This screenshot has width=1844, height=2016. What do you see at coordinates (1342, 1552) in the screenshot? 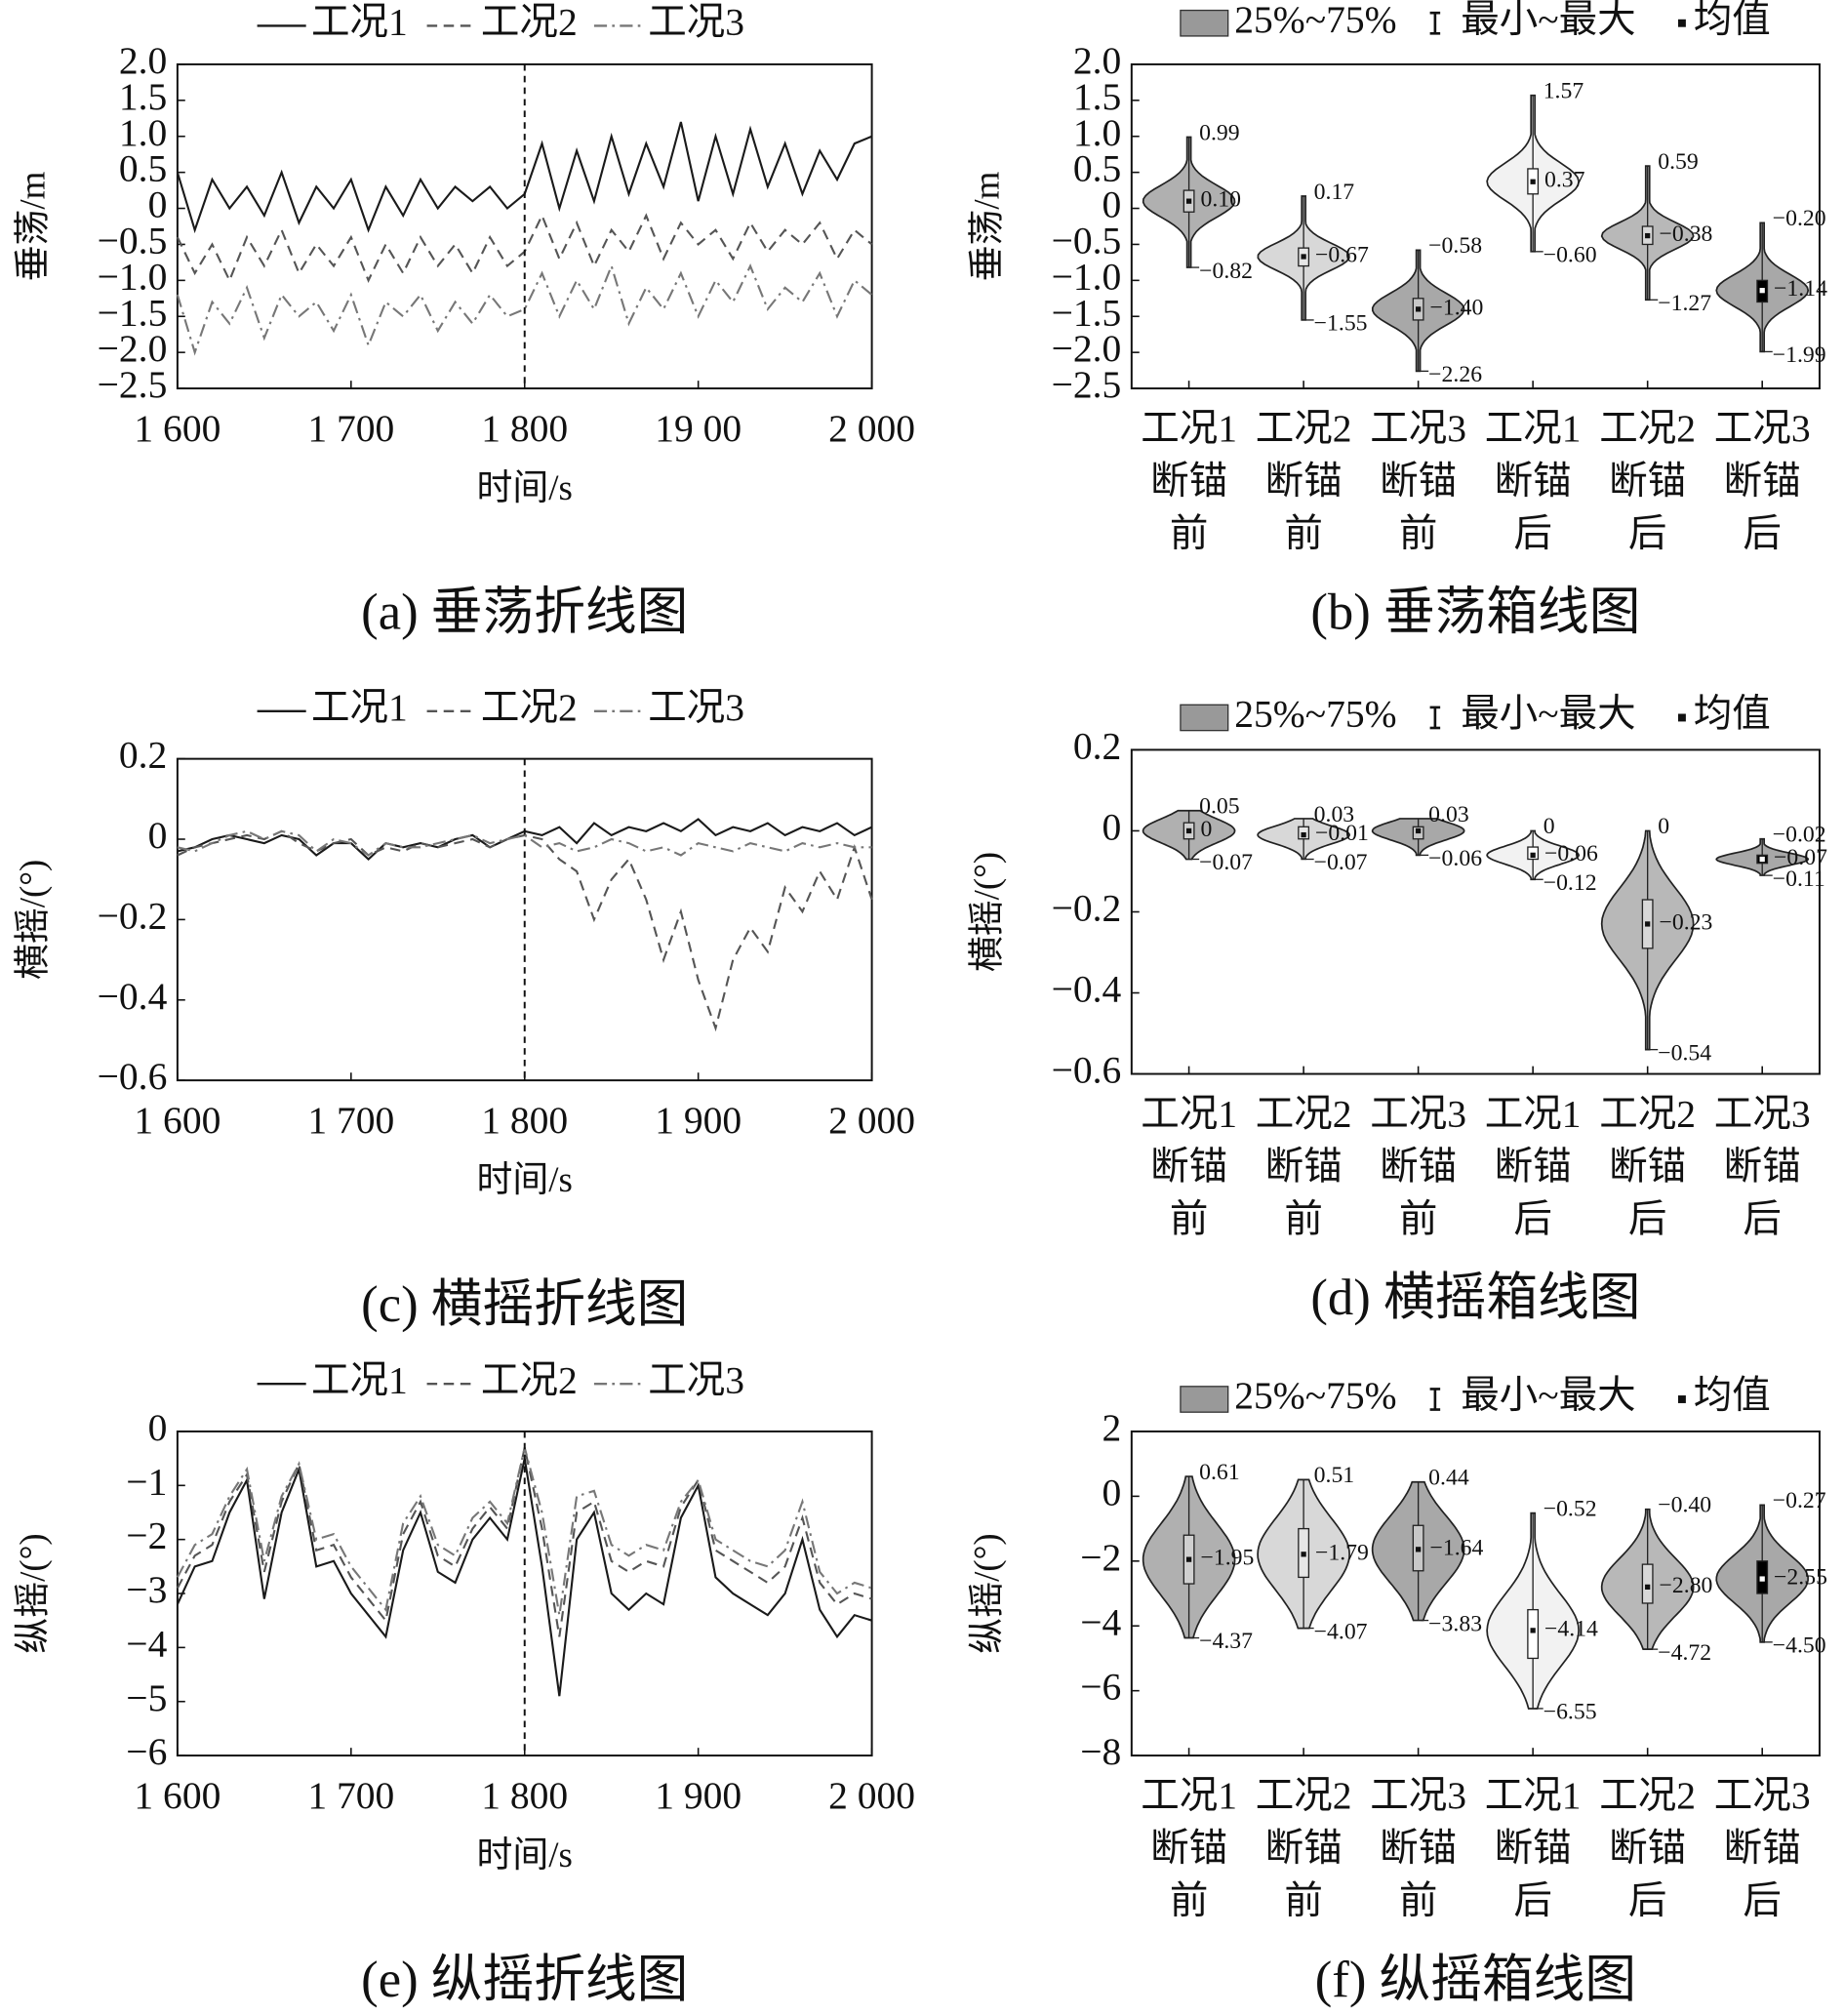
I see `mean-label: −1.79` at bounding box center [1342, 1552].